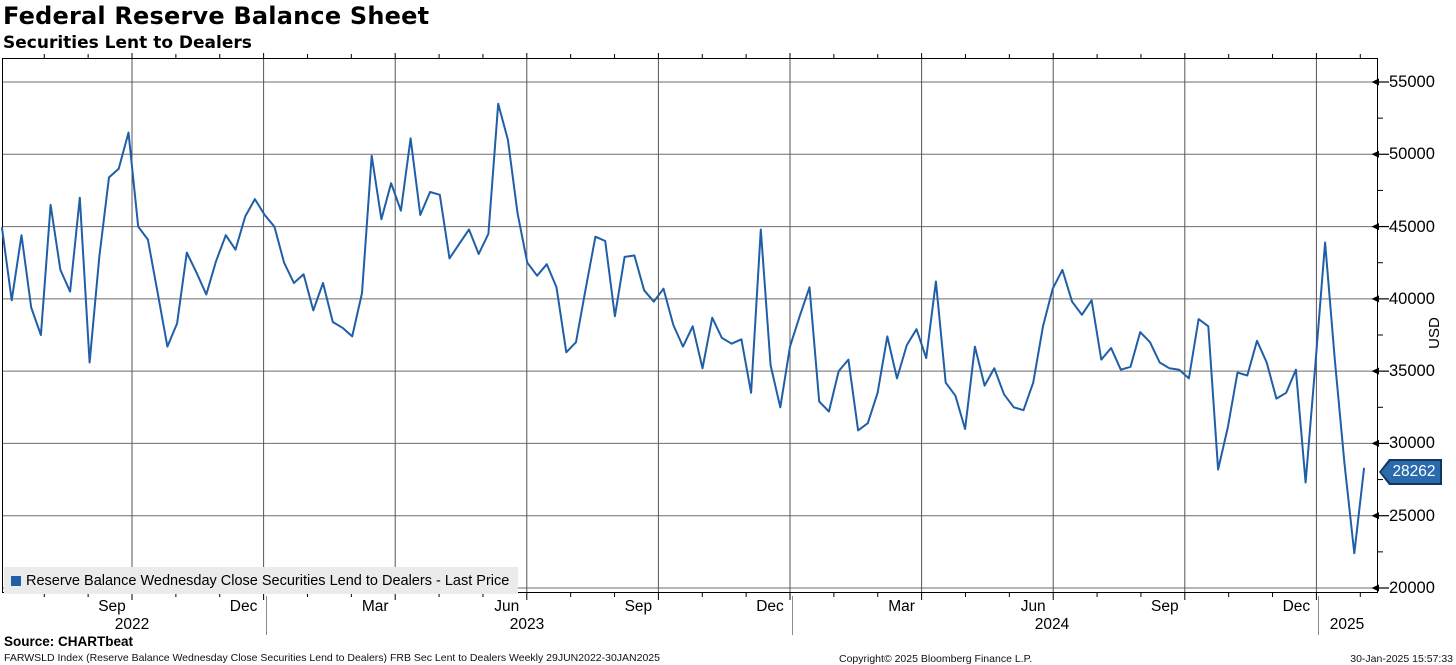  Describe the element at coordinates (1412, 371) in the screenshot. I see `y-axis-tick-label: 35000` at that location.